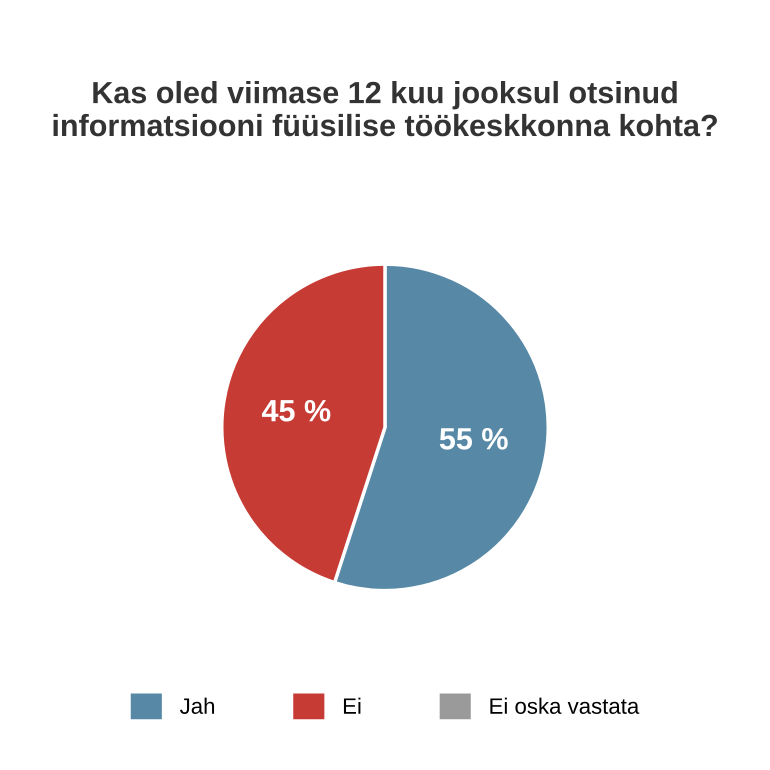  What do you see at coordinates (352, 706) in the screenshot?
I see `legend-label: Ei` at bounding box center [352, 706].